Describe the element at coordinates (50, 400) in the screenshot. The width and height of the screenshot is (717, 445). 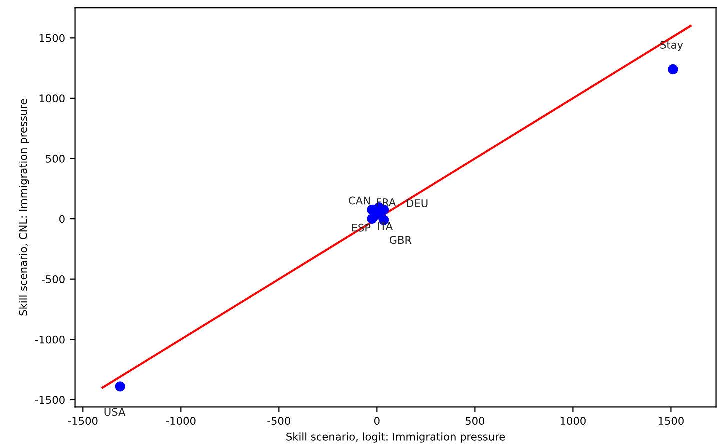
I see `y-tick-label: -1500` at that location.